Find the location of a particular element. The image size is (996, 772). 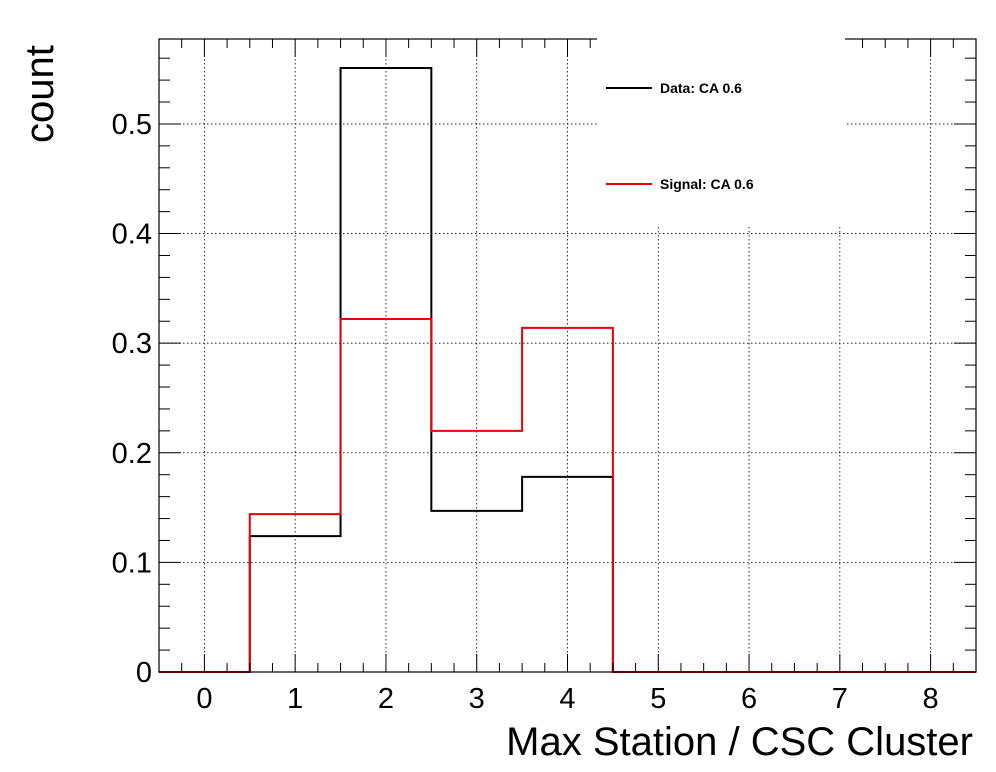

x-tick-label: 4 is located at coordinates (567, 699).